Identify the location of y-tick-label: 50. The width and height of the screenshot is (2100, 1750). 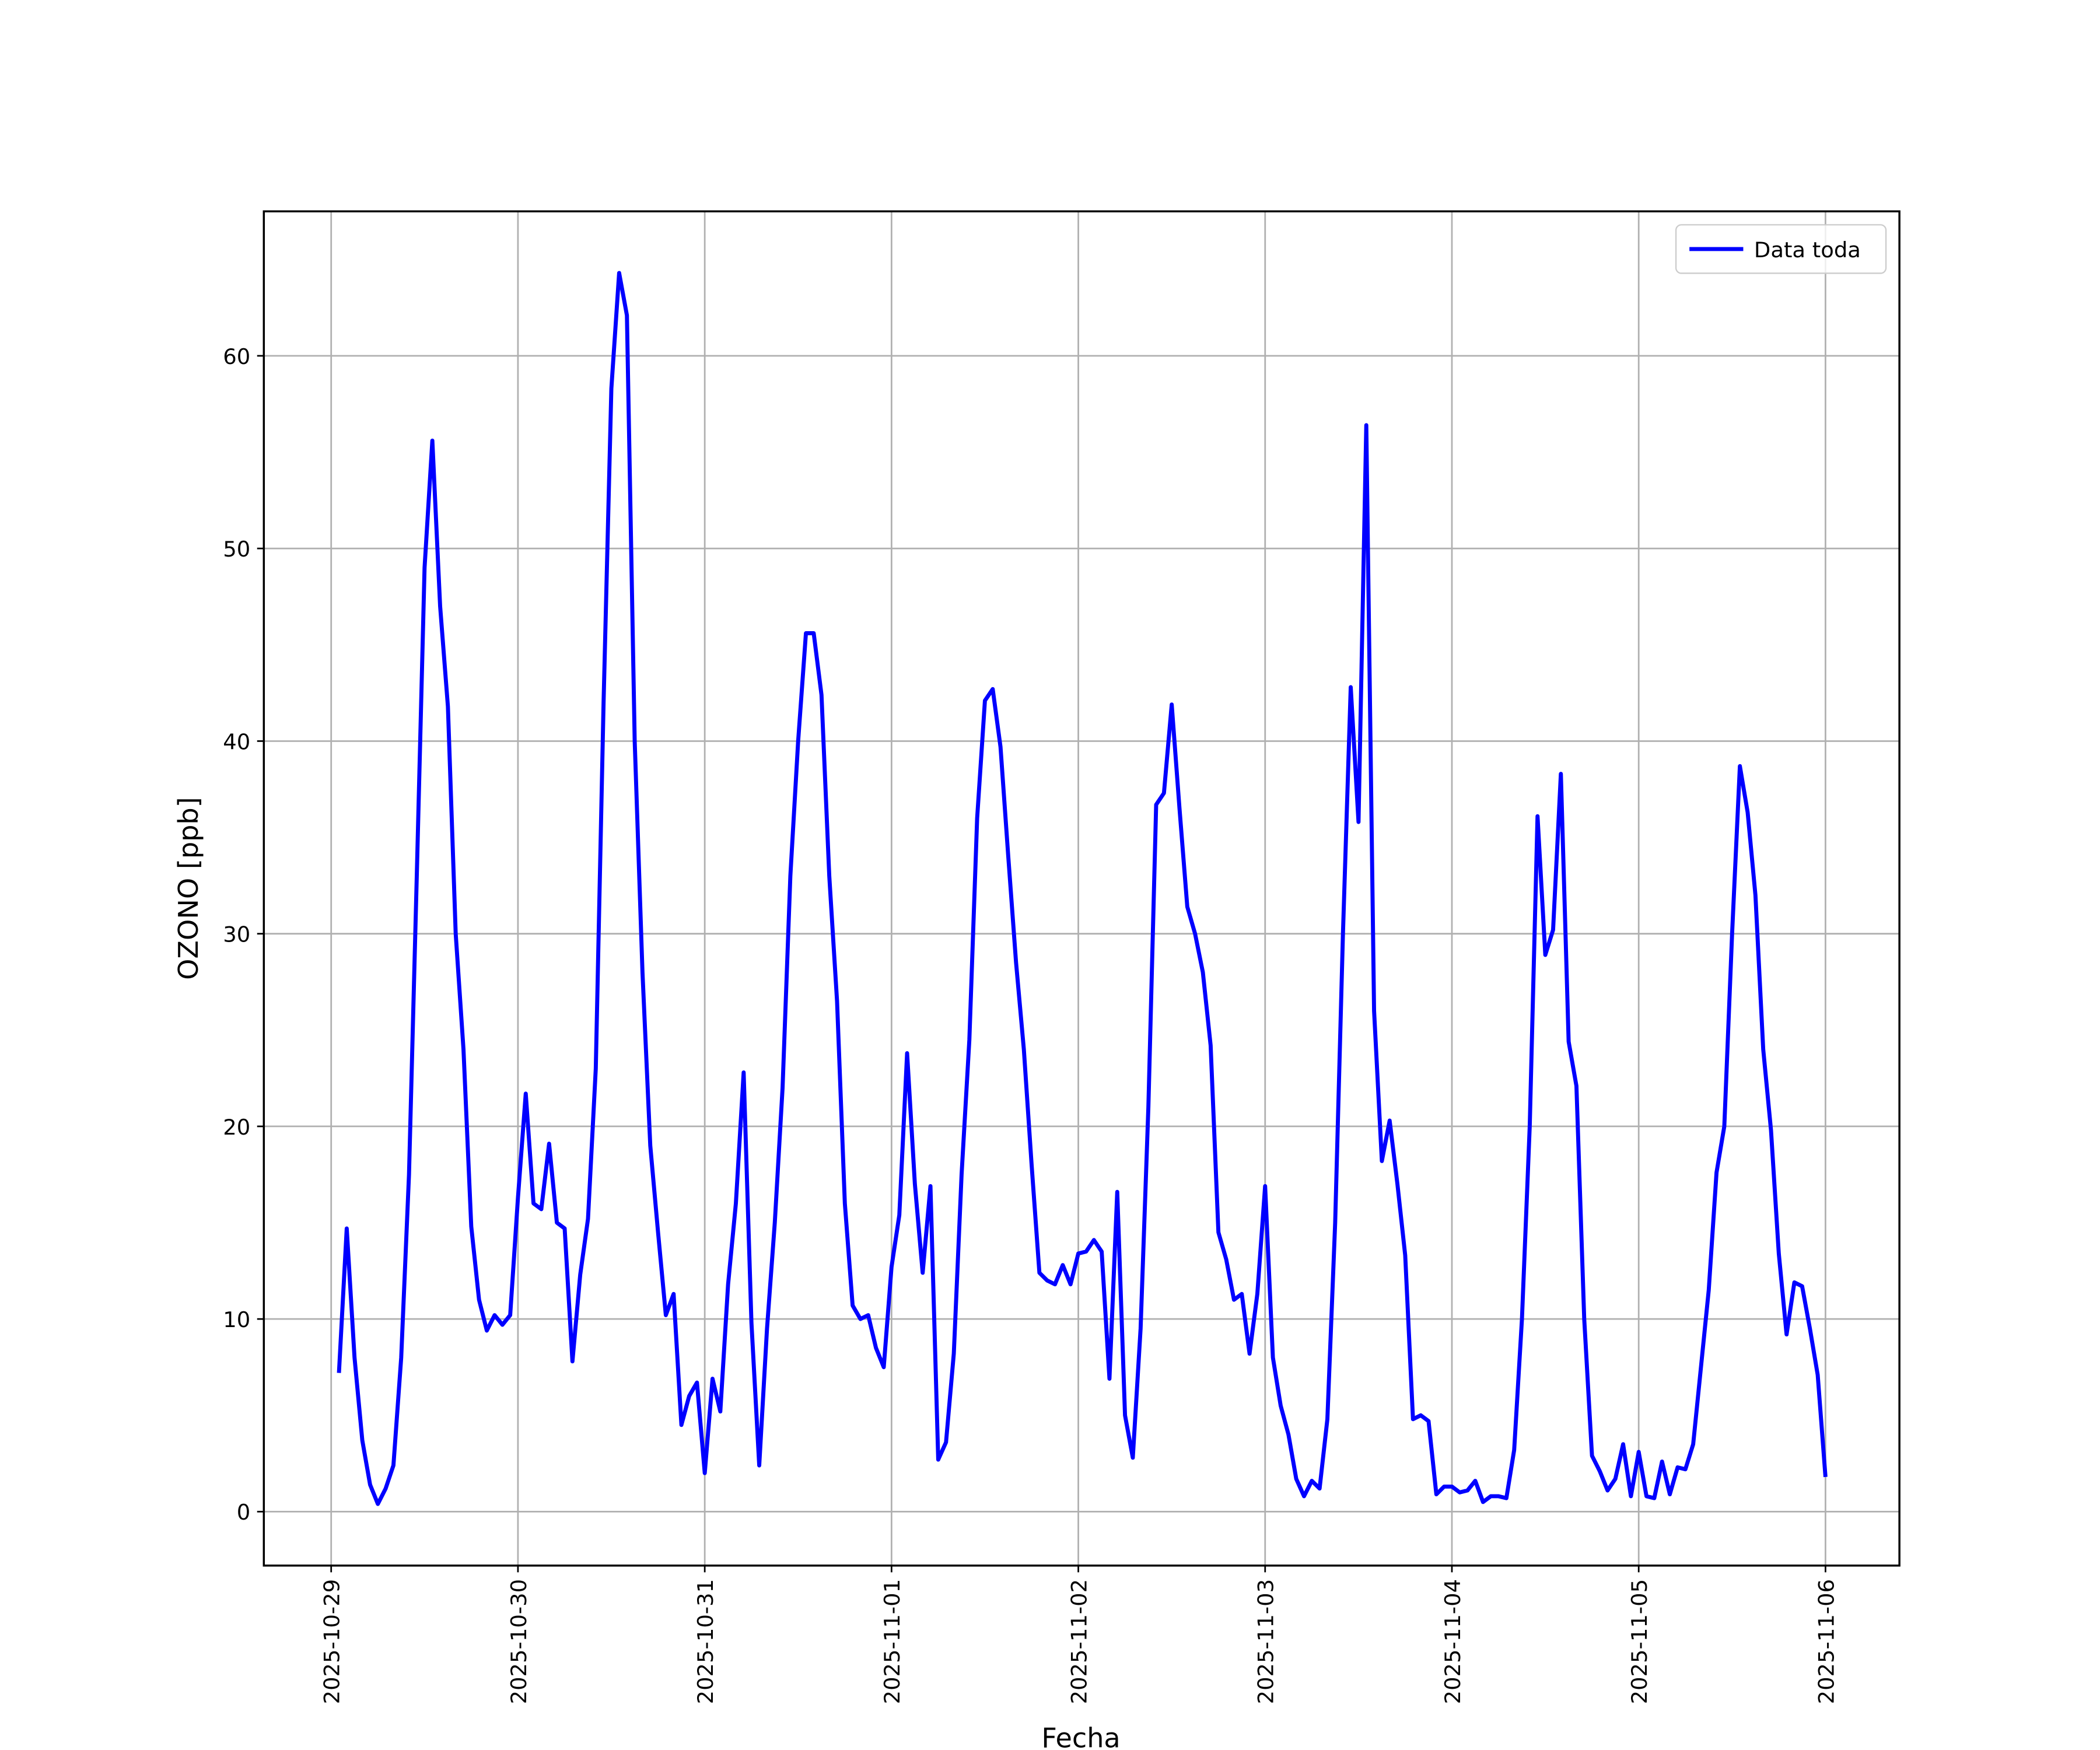
(236, 549).